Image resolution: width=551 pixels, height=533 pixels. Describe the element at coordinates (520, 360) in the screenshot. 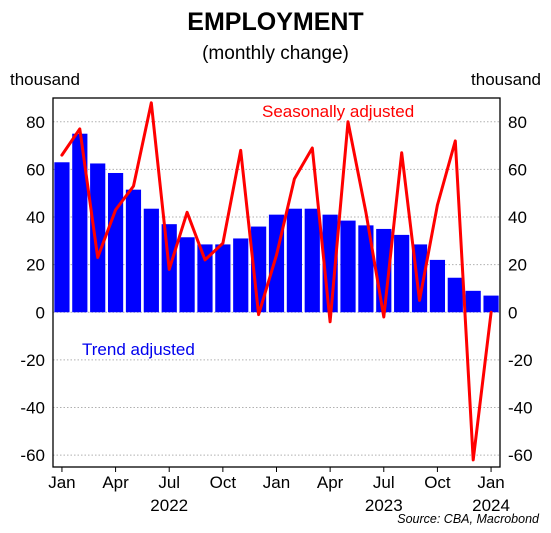

I see `y-tick-right: -20` at that location.